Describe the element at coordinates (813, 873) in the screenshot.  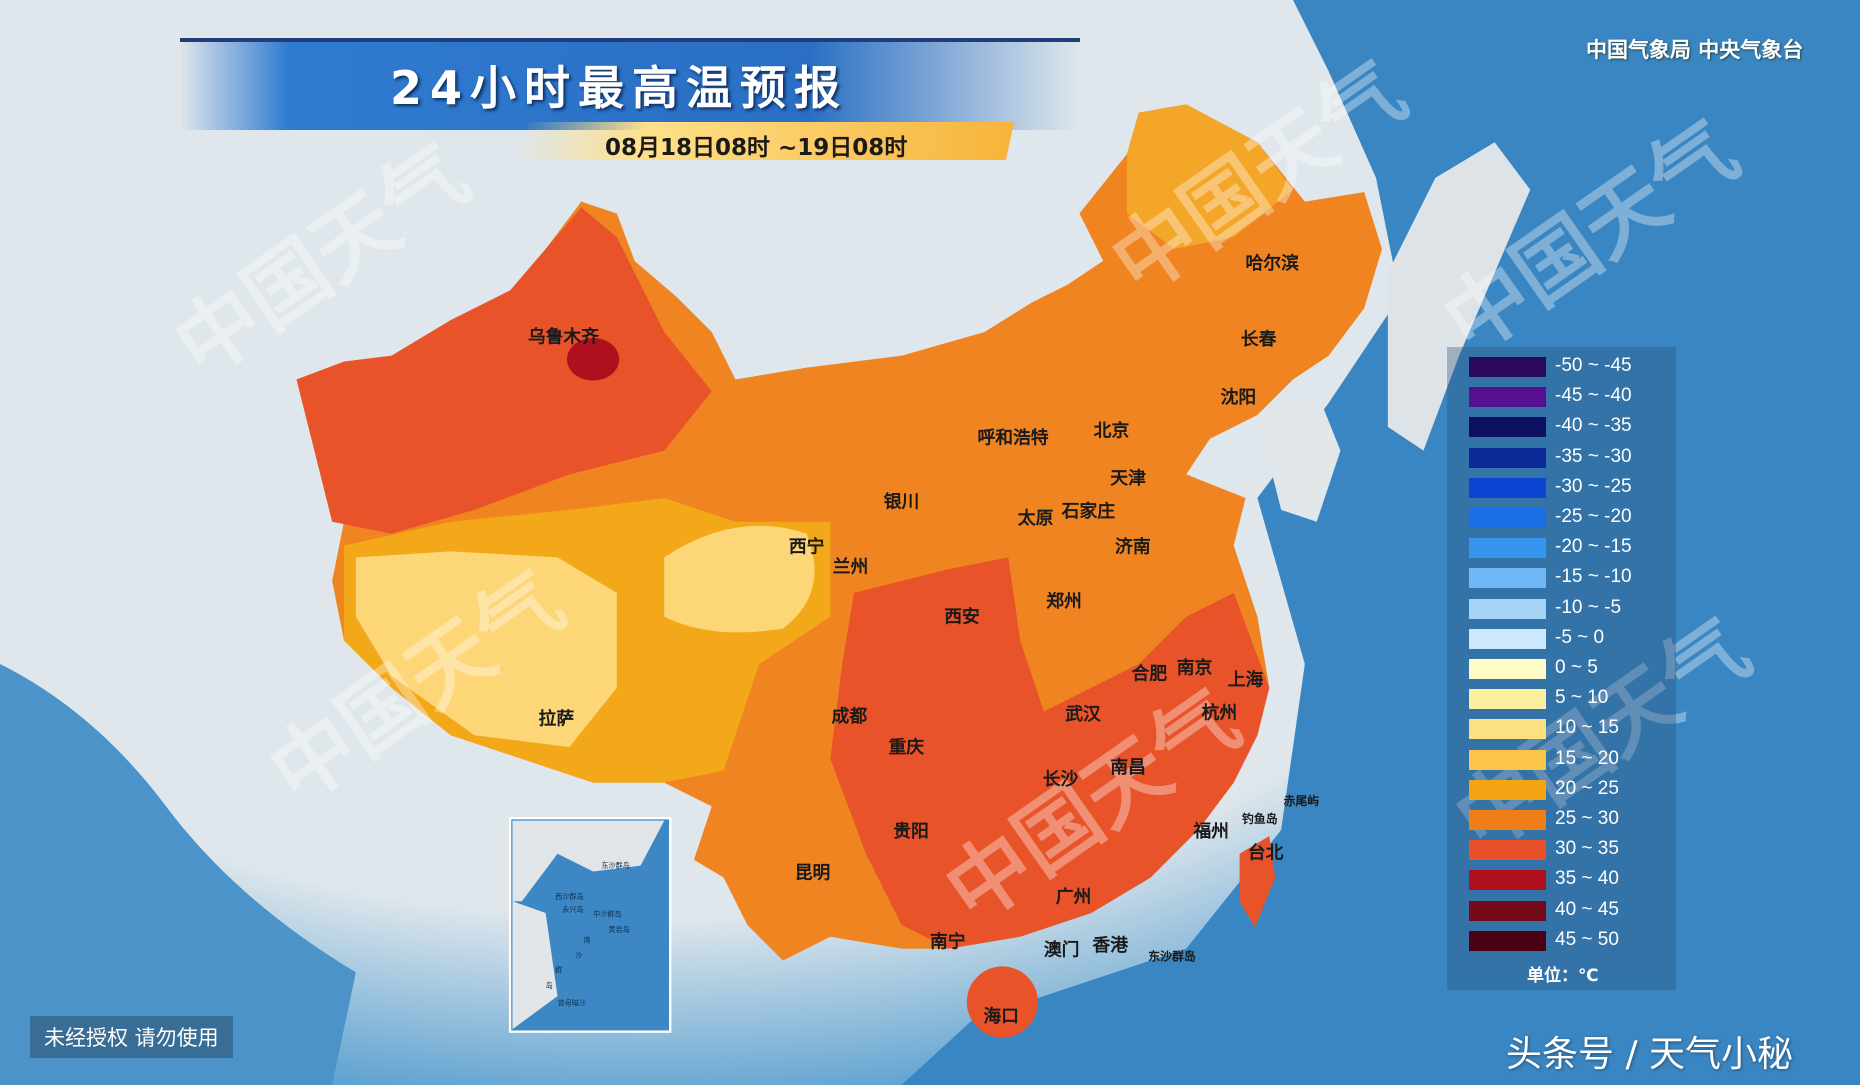
I see `city-label: 昆明` at that location.